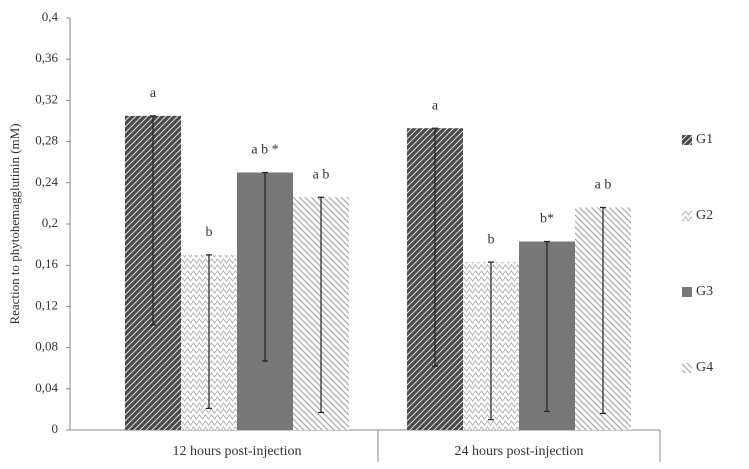 This screenshot has height=469, width=749. What do you see at coordinates (518, 451) in the screenshot?
I see `x-tick-label: 24 hours post-injection` at bounding box center [518, 451].